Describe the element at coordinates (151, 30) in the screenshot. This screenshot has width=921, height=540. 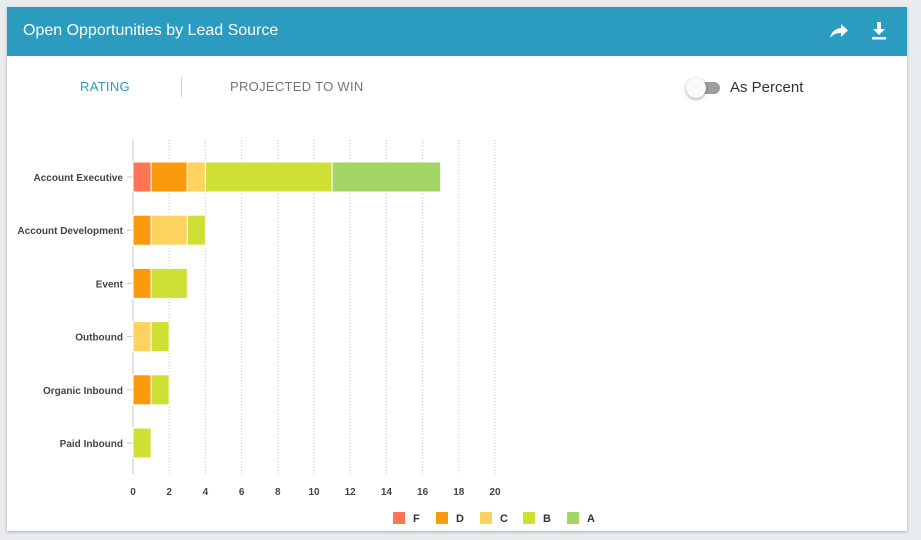
I see `card-title: Open Opportunities by Lead Source` at that location.